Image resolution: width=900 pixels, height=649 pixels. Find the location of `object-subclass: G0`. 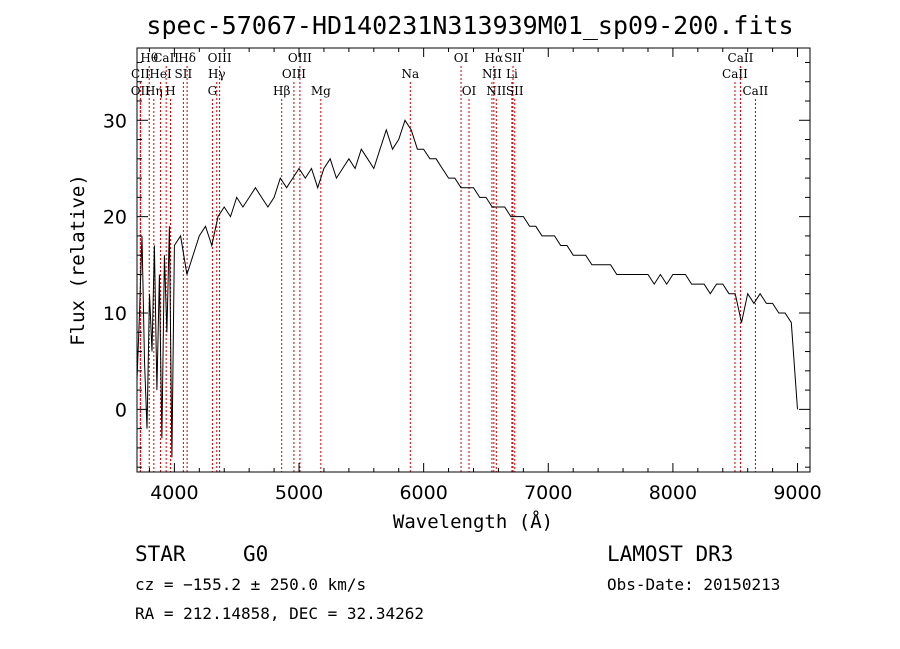

object-subclass: G0 is located at coordinates (255, 554).